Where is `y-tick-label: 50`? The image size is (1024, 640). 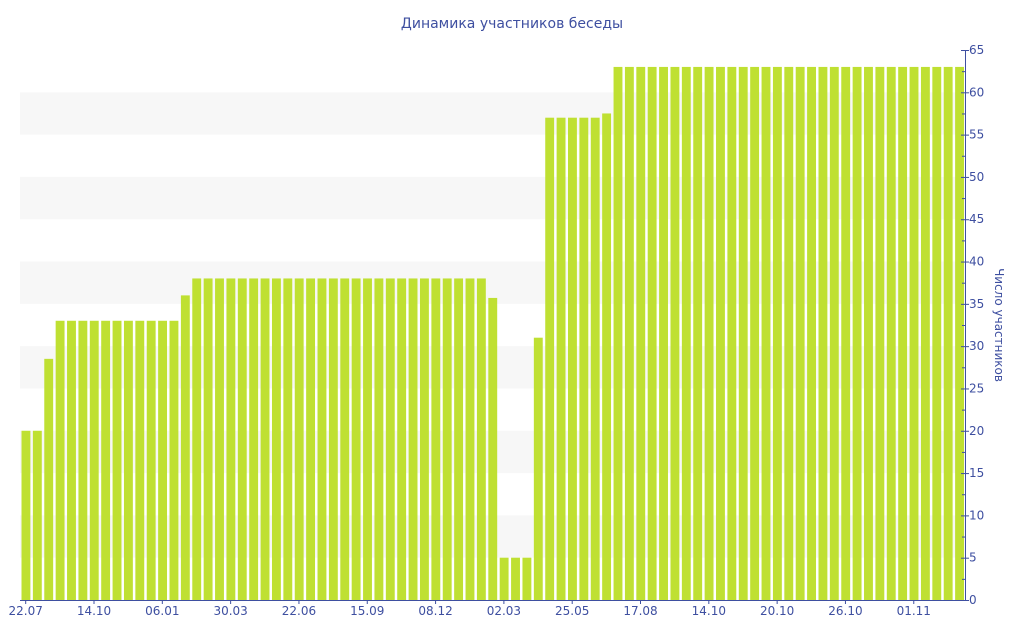 y-tick-label: 50 is located at coordinates (976, 177).